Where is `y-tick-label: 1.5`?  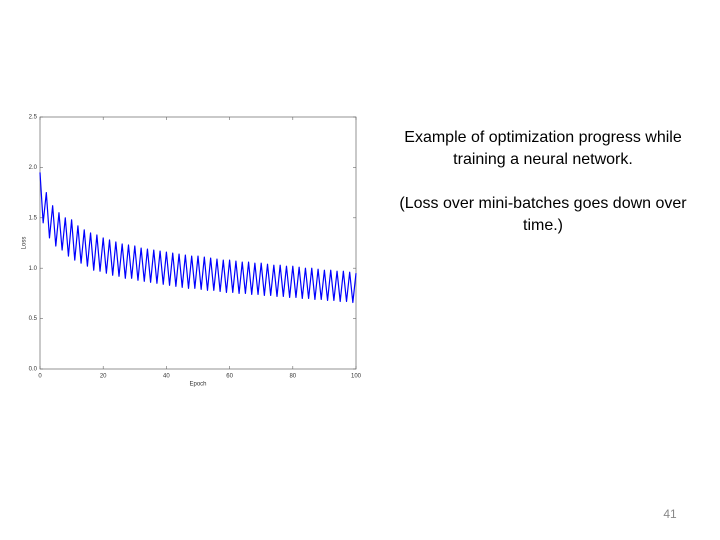
y-tick-label: 1.5 is located at coordinates (33, 218).